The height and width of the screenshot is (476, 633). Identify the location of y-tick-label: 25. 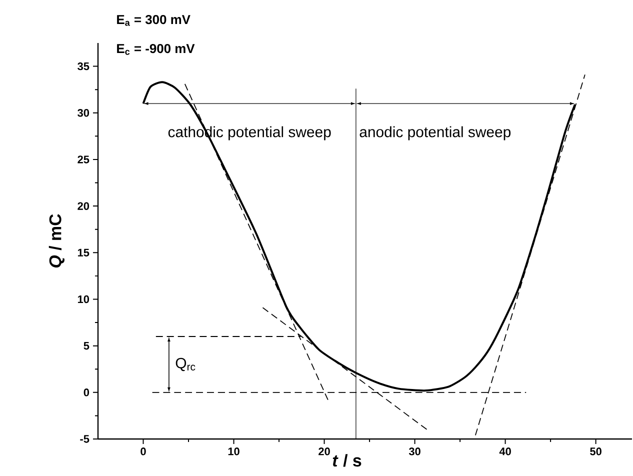
(84, 160).